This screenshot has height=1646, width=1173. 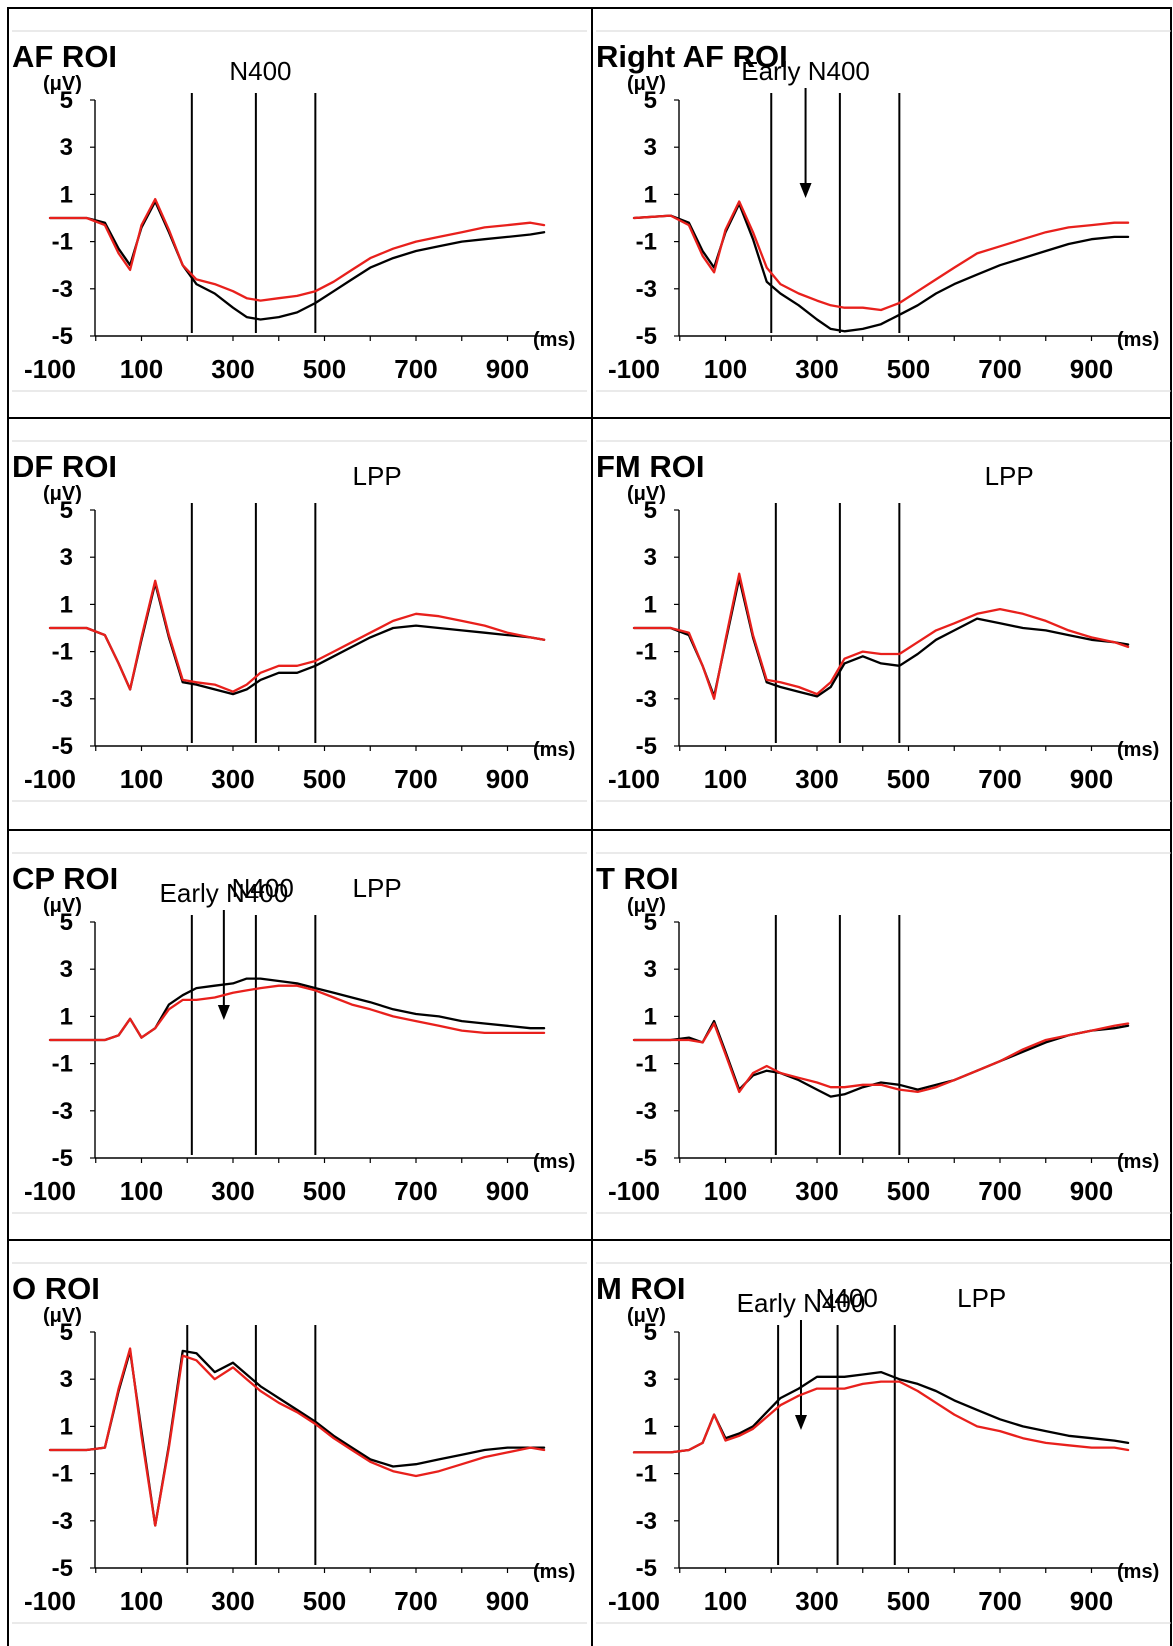 I want to click on panel-title: O ROI, so click(x=56, y=1288).